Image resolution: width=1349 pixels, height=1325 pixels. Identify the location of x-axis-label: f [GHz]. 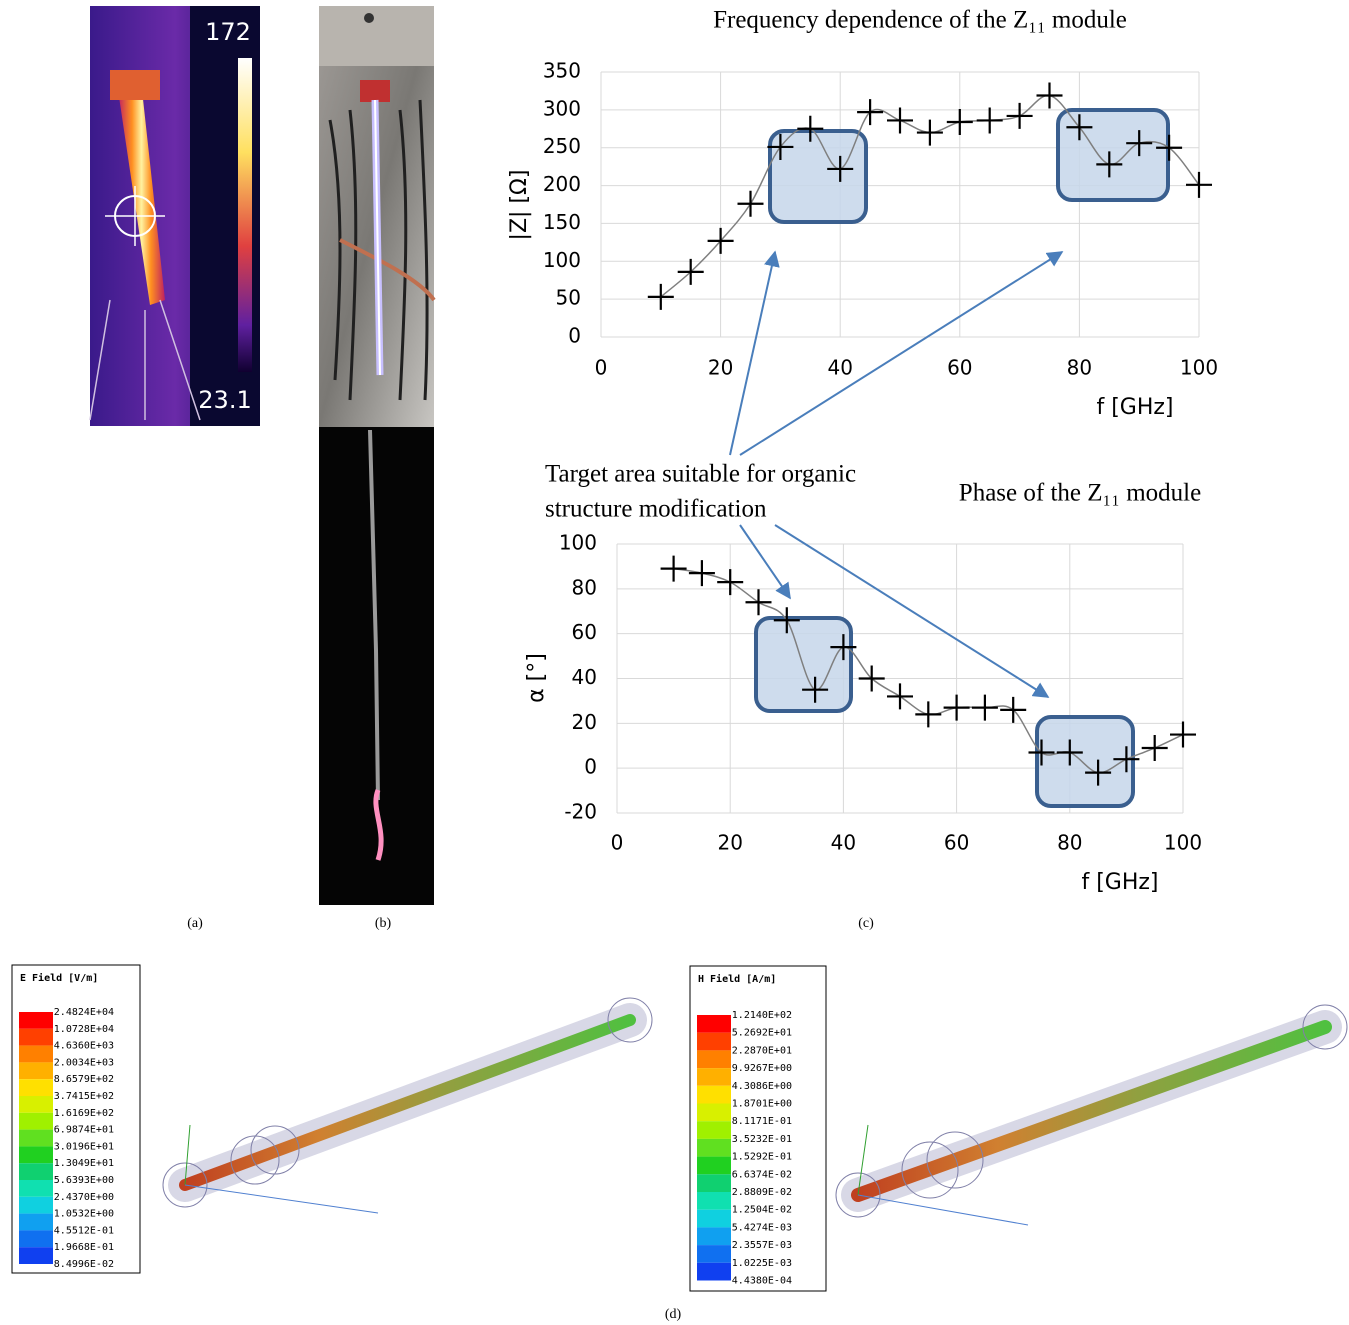
(1134, 407).